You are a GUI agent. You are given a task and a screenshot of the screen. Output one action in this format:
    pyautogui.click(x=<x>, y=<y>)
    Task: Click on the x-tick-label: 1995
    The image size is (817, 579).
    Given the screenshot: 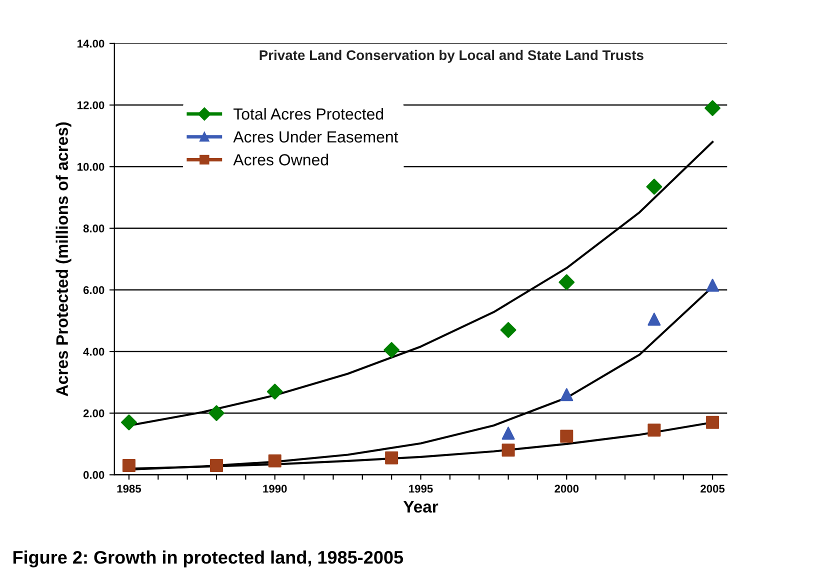 What is the action you would take?
    pyautogui.click(x=421, y=488)
    